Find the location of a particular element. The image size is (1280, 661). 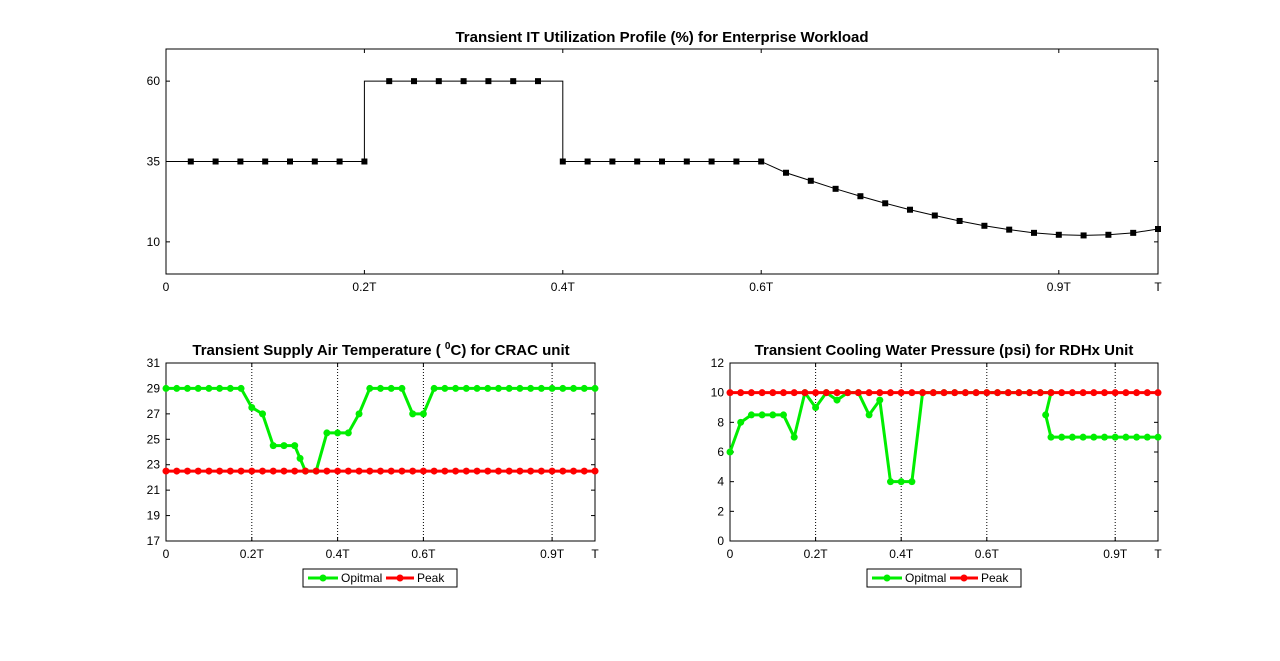

y-tick-label: 21 is located at coordinates (154, 490).